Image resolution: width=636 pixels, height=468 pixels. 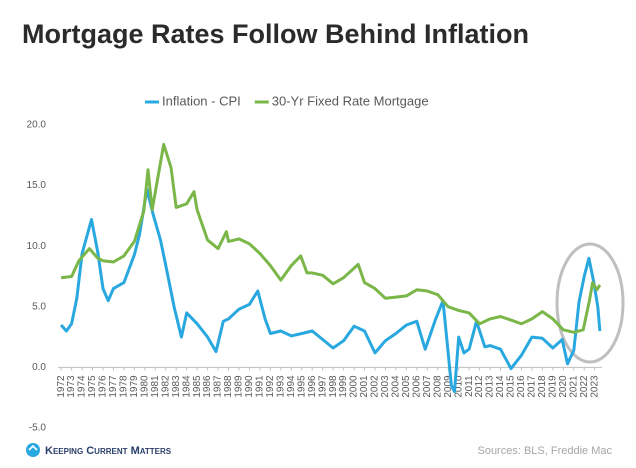 What do you see at coordinates (385, 386) in the screenshot?
I see `x-tick-label: 2003` at bounding box center [385, 386].